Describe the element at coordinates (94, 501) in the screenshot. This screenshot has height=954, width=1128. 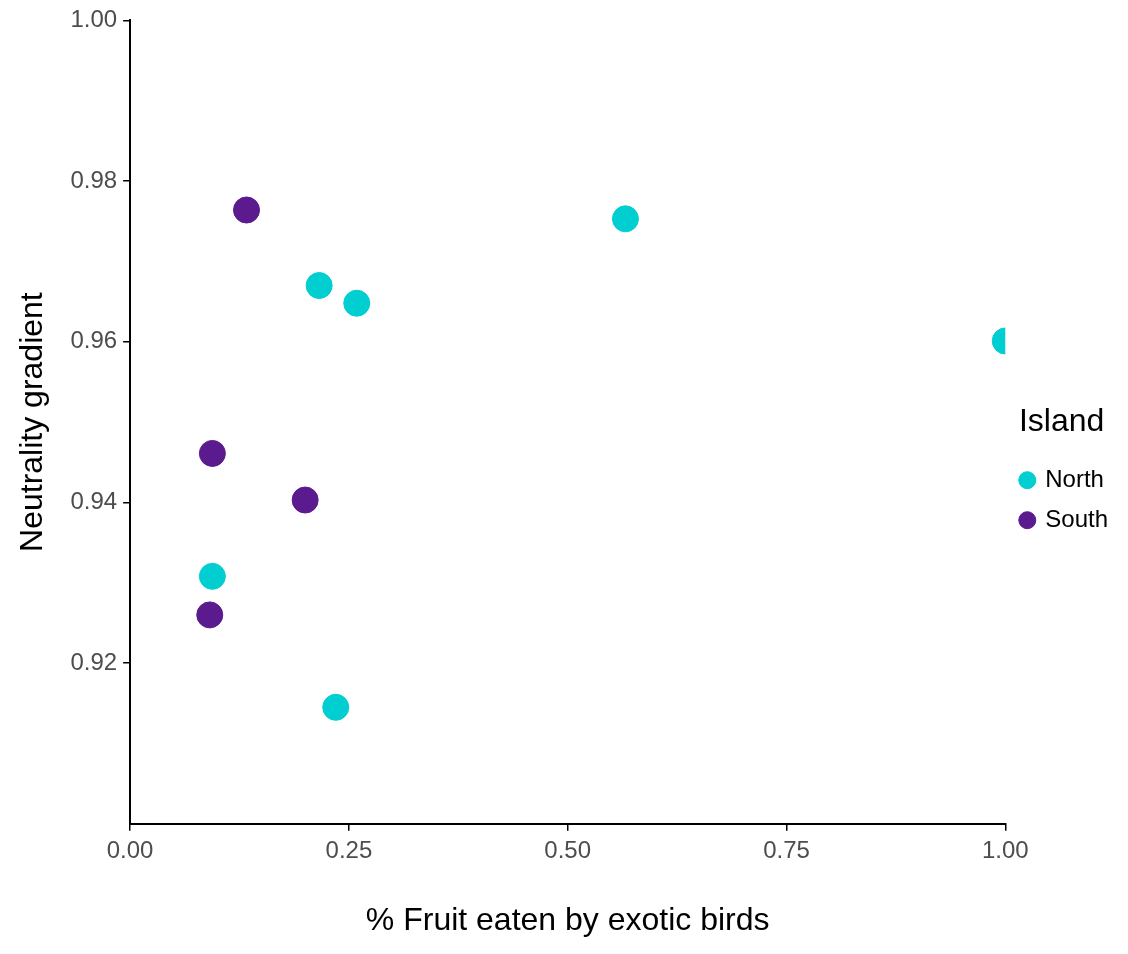
I see `y-tick-label: 0.94` at that location.